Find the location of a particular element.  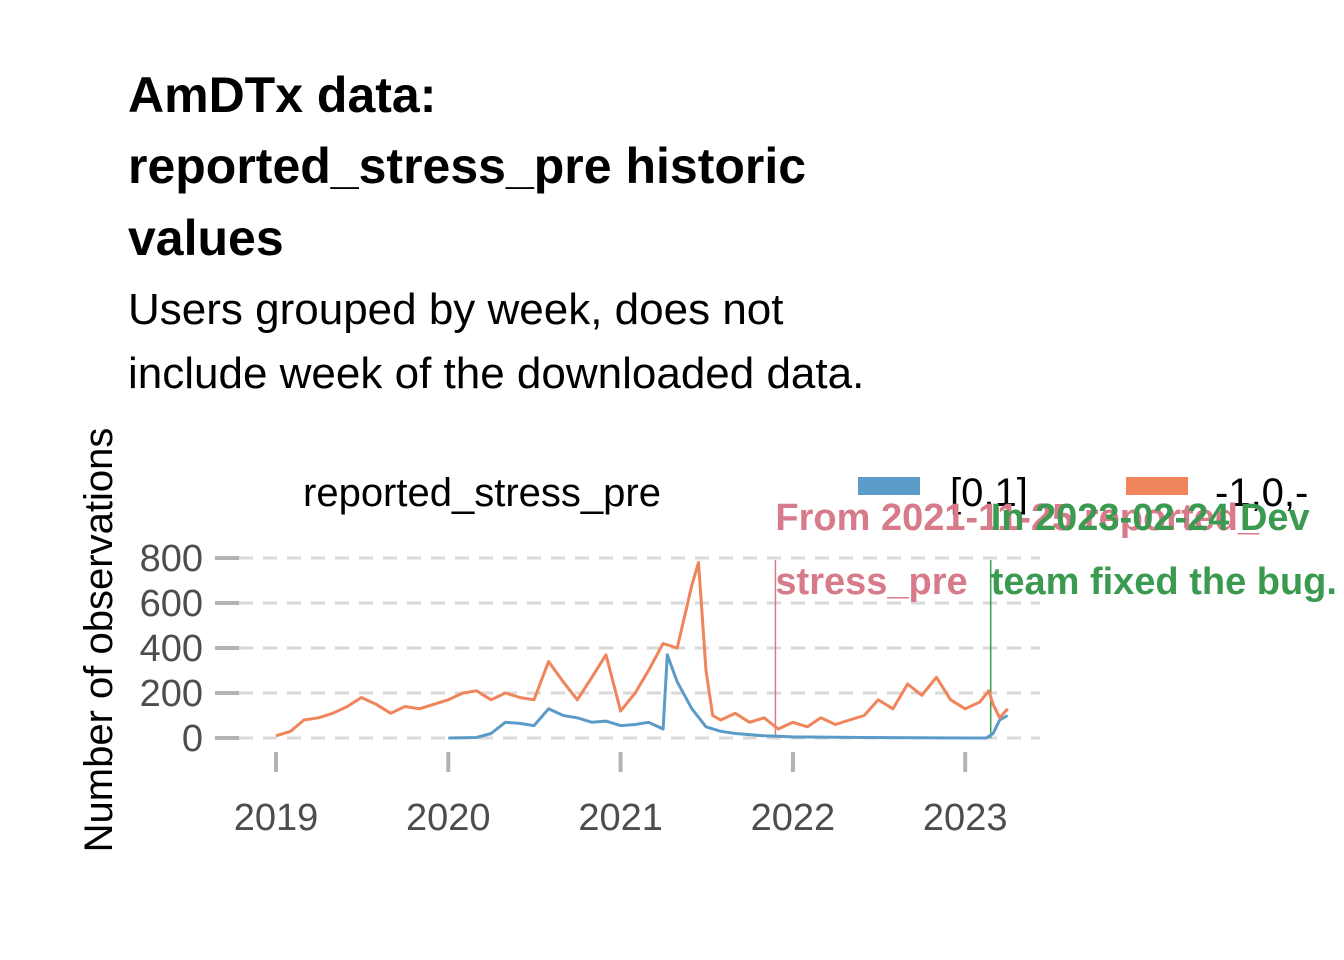

title-line-2: reported_stress_pre historic is located at coordinates (467, 166).